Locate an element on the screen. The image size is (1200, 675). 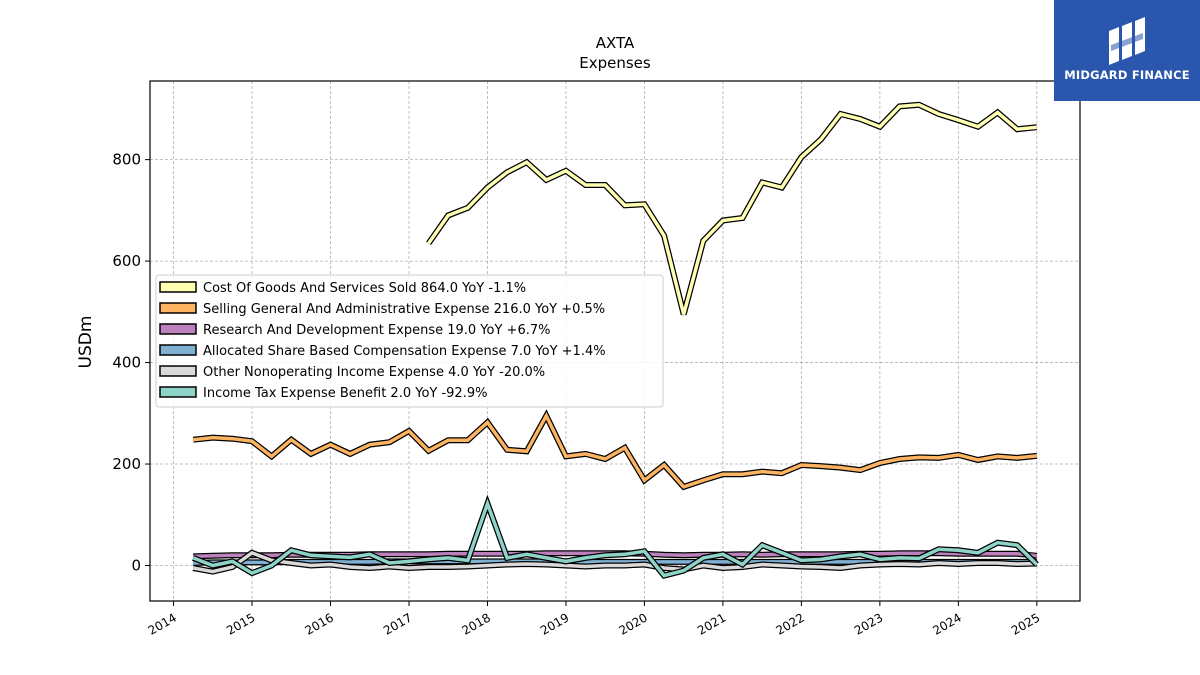
y-tick-label: 800 is located at coordinates (126, 160).